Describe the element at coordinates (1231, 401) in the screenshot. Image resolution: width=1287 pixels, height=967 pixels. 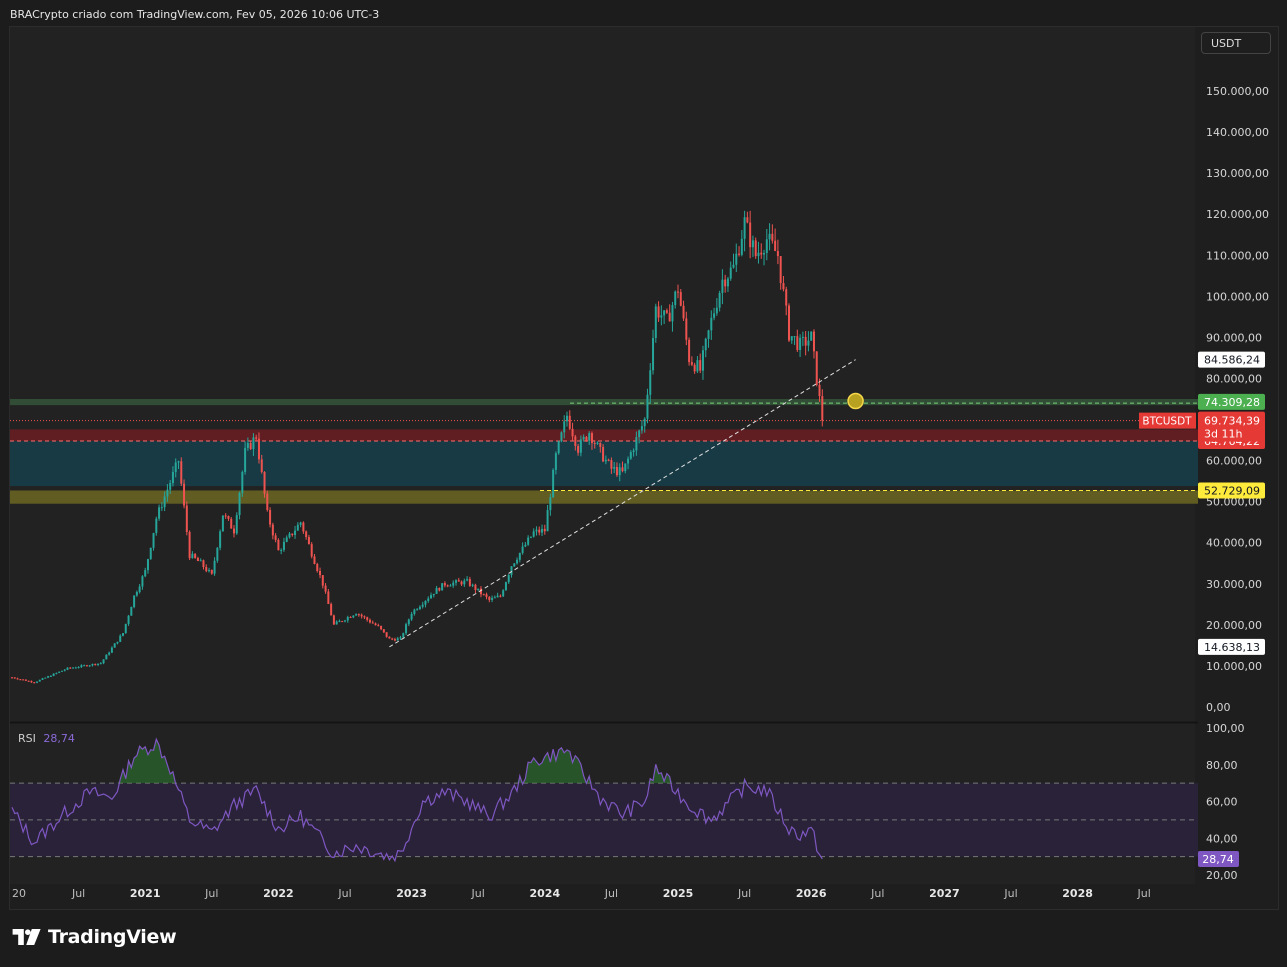
I see `price-label-green-zone-bg` at that location.